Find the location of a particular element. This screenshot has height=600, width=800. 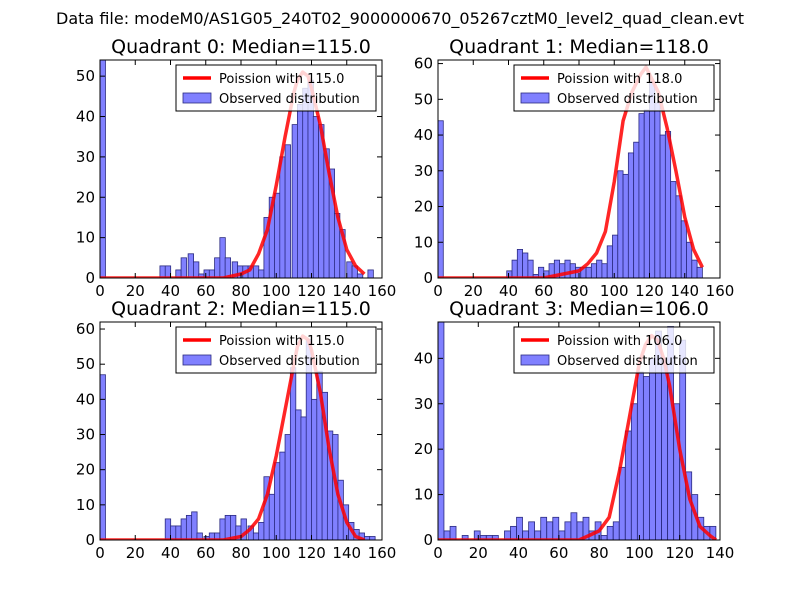

quadrant-0-xtick-label: 80 is located at coordinates (240, 291).